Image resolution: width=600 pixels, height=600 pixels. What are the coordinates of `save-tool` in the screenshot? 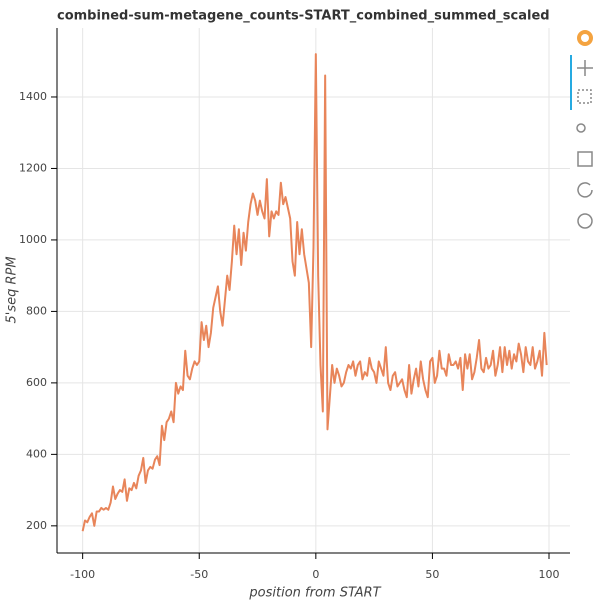 It's located at (585, 159).